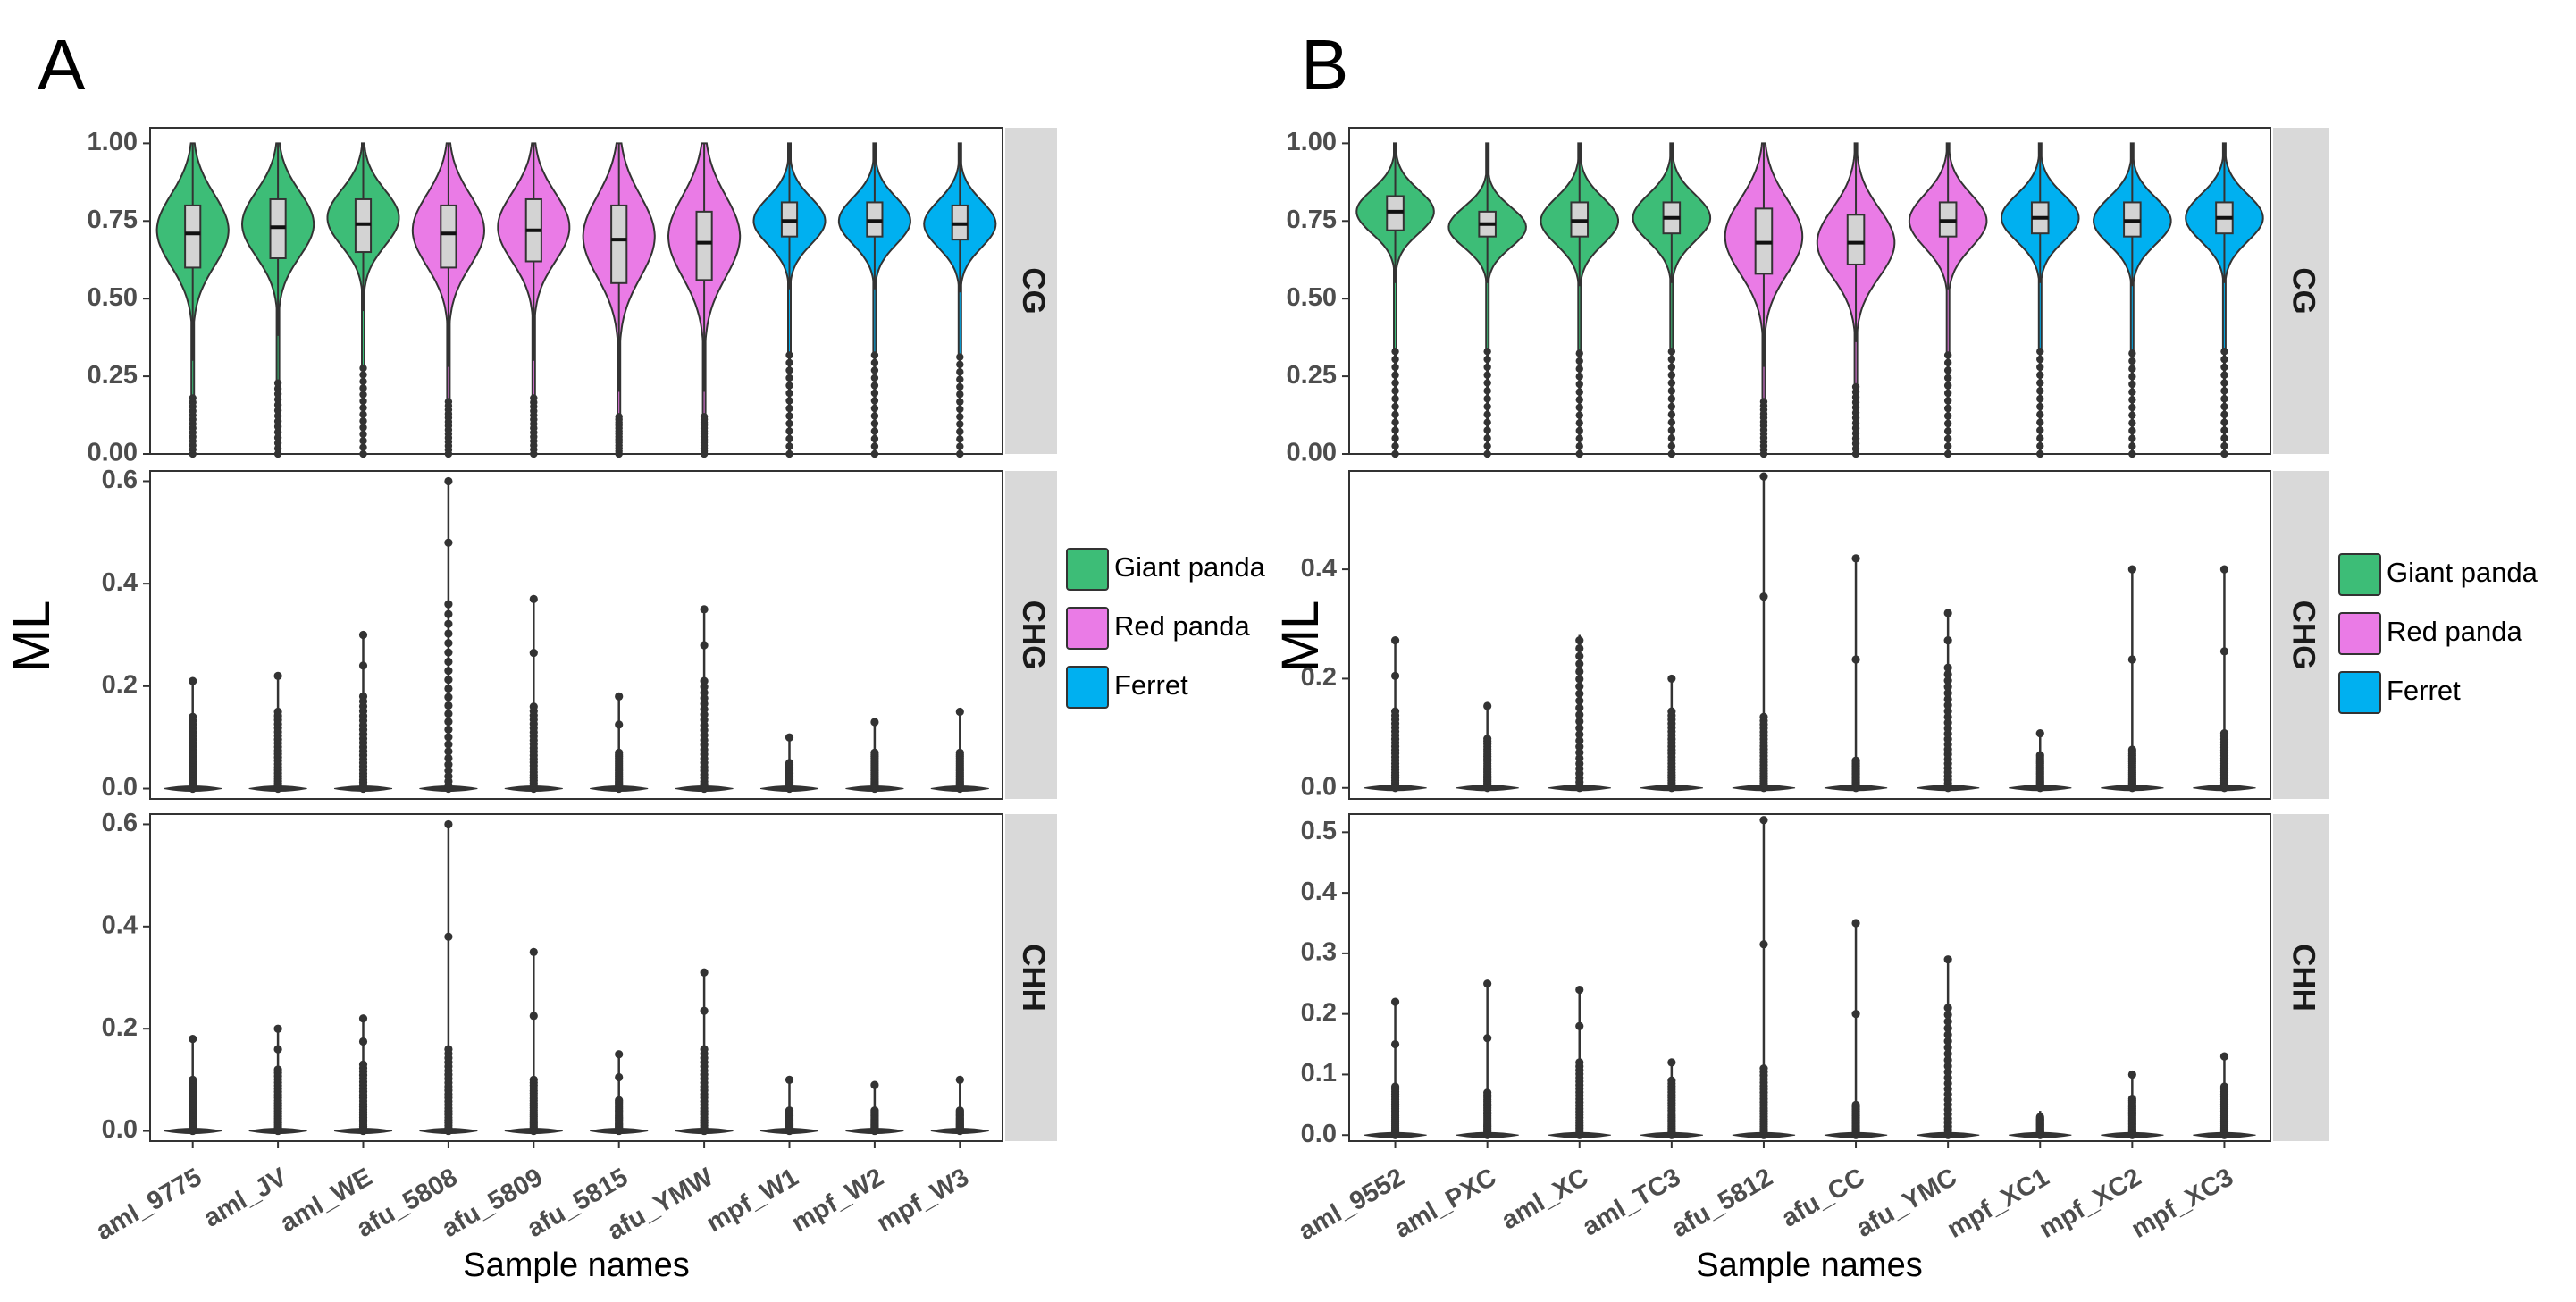 This screenshot has height=1302, width=2576. What do you see at coordinates (1632, 1202) in the screenshot?
I see `x-tick-label: aml_TC3` at bounding box center [1632, 1202].